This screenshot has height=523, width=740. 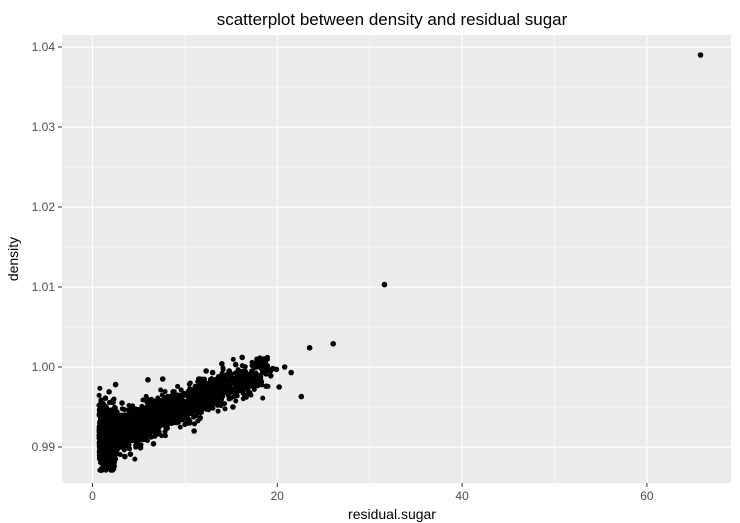 What do you see at coordinates (47, 247) in the screenshot?
I see `y-axis: 0.99 1.00 1.01 1.02 1.03 1.04` at bounding box center [47, 247].